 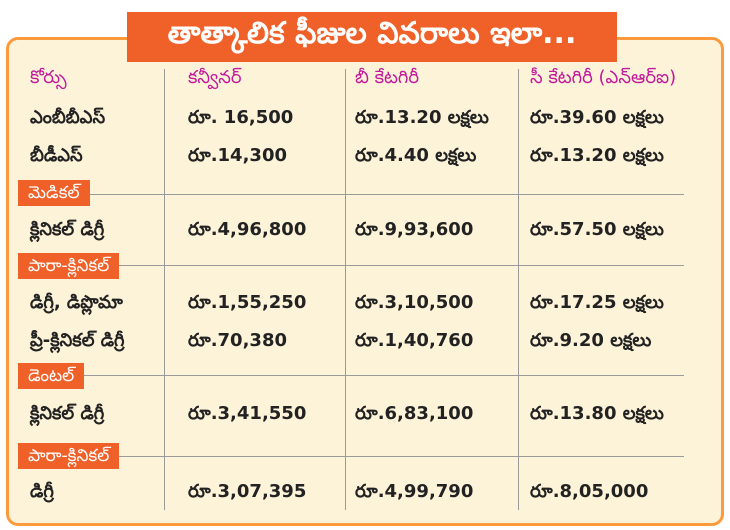 I want to click on table-cell: రూ.9.20 లక్షలు, so click(x=591, y=340).